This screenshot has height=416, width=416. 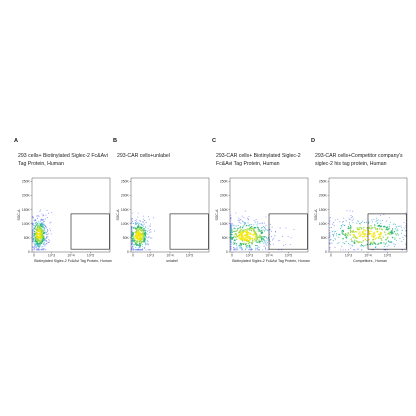 What do you see at coordinates (224, 182) in the screenshot?
I see `y-tick-label: 250K` at bounding box center [224, 182].